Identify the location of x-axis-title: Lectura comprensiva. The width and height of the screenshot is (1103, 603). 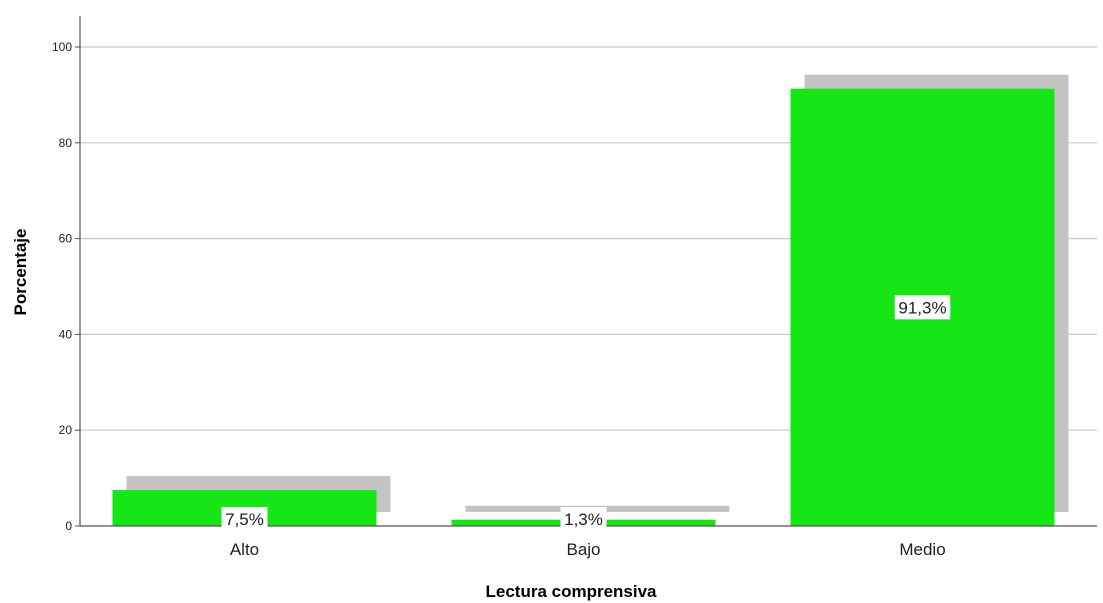
(571, 591).